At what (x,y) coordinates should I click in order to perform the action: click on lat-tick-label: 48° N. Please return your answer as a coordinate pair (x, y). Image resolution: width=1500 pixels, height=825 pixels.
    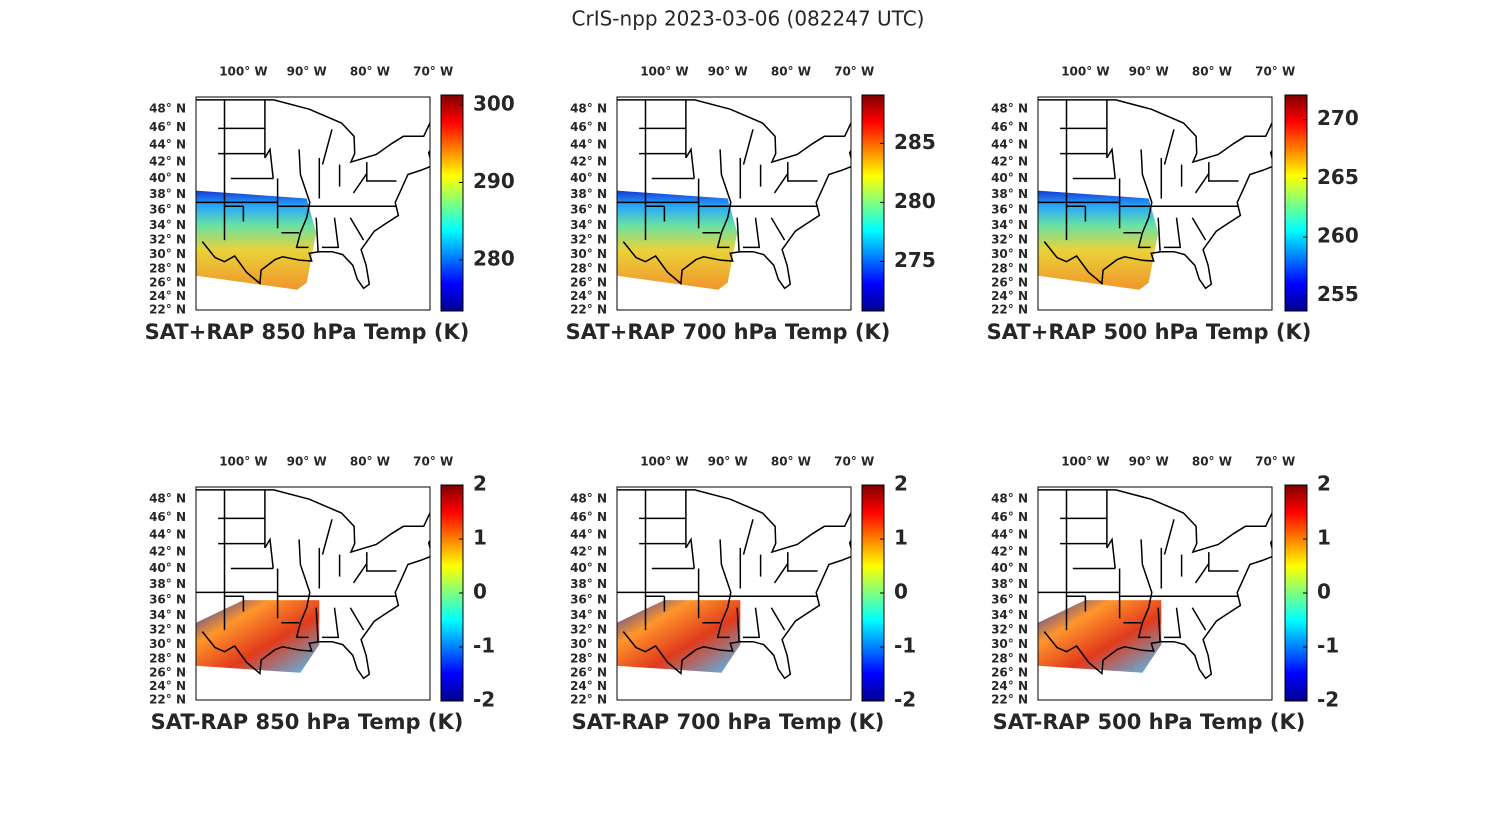
    Looking at the image, I should click on (167, 499).